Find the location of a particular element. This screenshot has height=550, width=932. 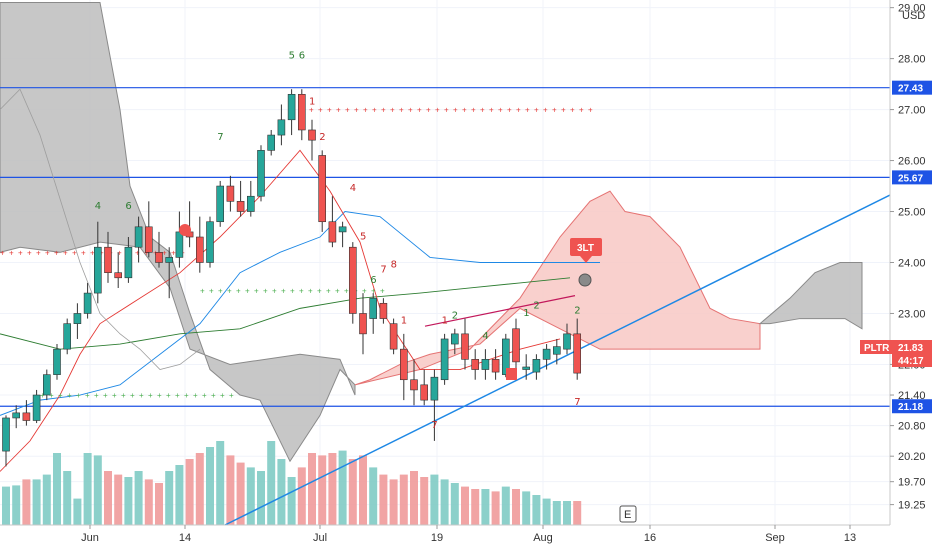

pattern-tag: 3LT is located at coordinates (586, 262).